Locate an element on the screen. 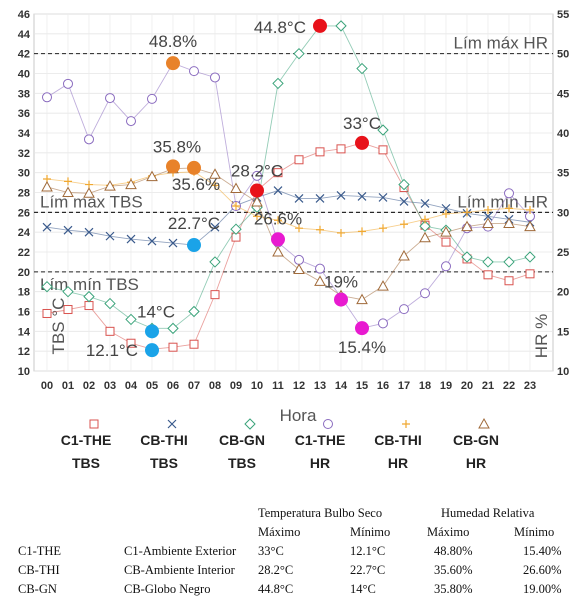 The height and width of the screenshot is (603, 583). sub-header-temp-min: Mínimo is located at coordinates (370, 532).